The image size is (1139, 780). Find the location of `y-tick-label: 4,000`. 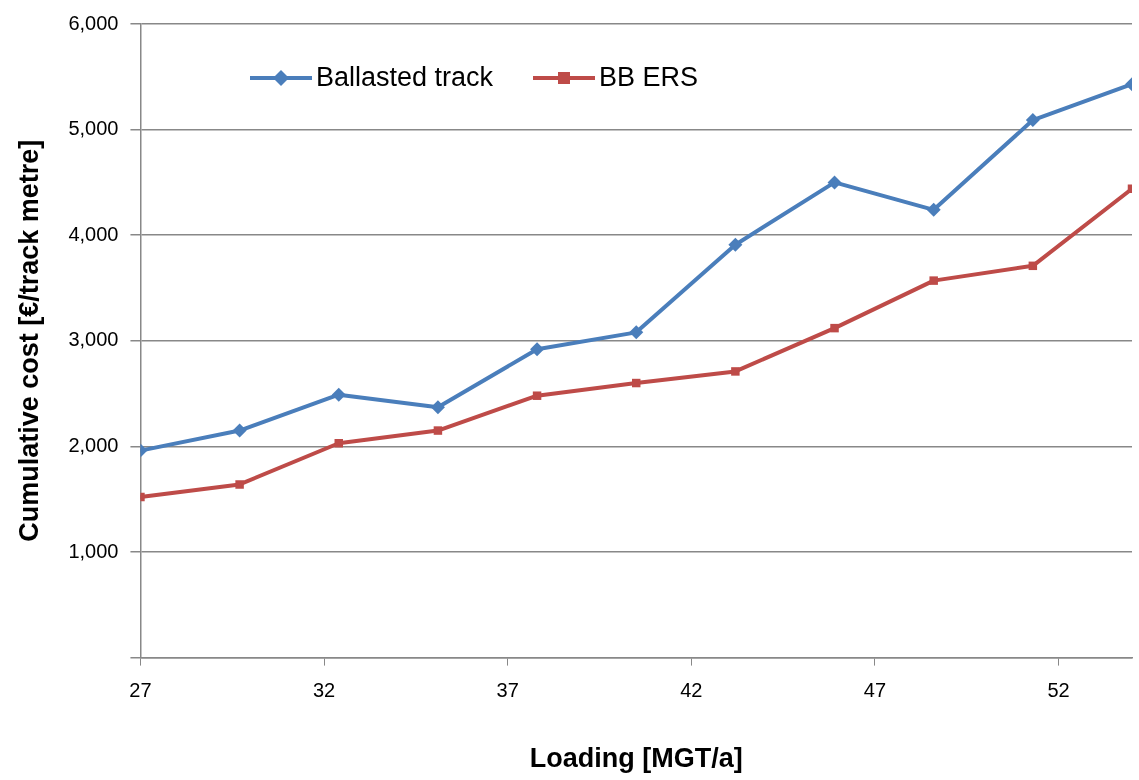

y-tick-label: 4,000 is located at coordinates (93, 233).